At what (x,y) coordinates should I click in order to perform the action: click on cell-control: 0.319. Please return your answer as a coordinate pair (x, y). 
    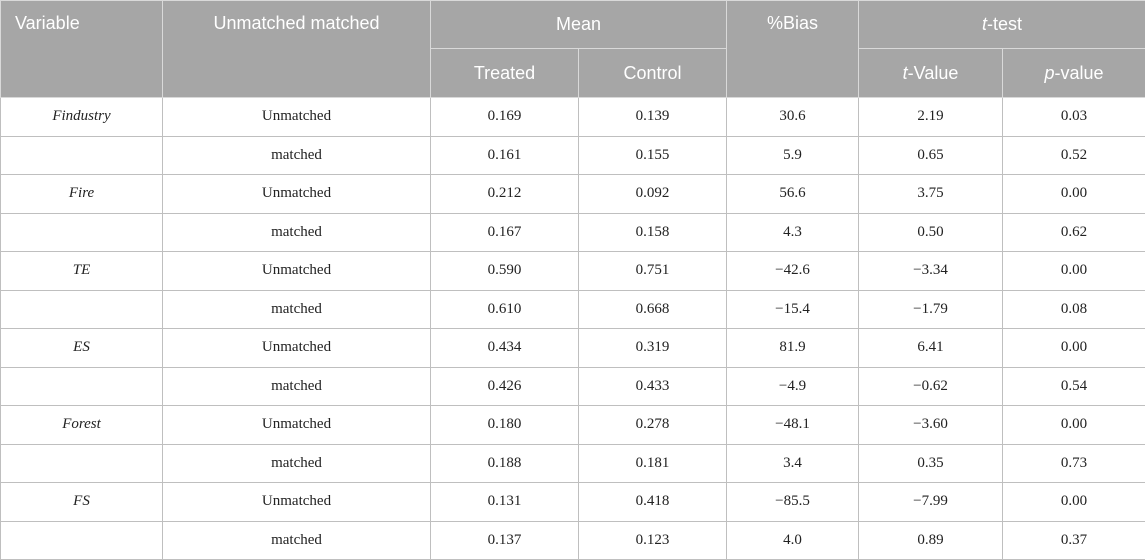
    Looking at the image, I should click on (653, 348).